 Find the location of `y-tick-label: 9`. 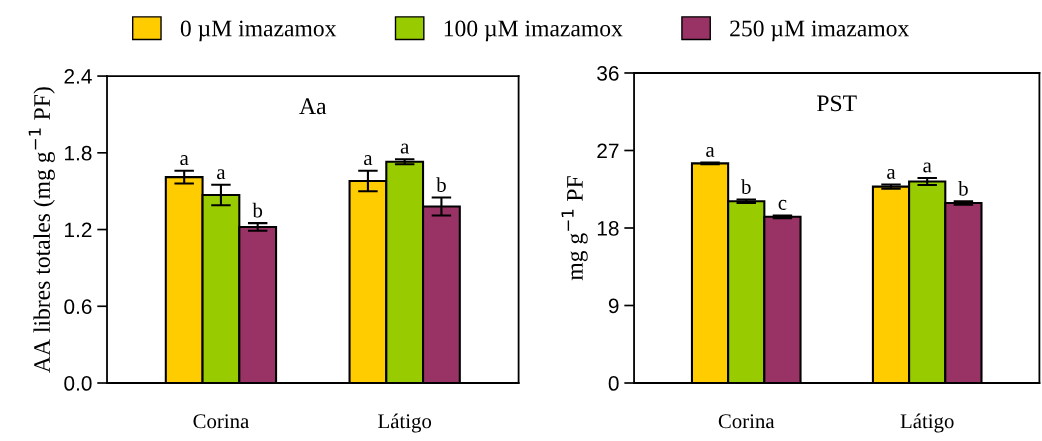

y-tick-label: 9 is located at coordinates (613, 306).